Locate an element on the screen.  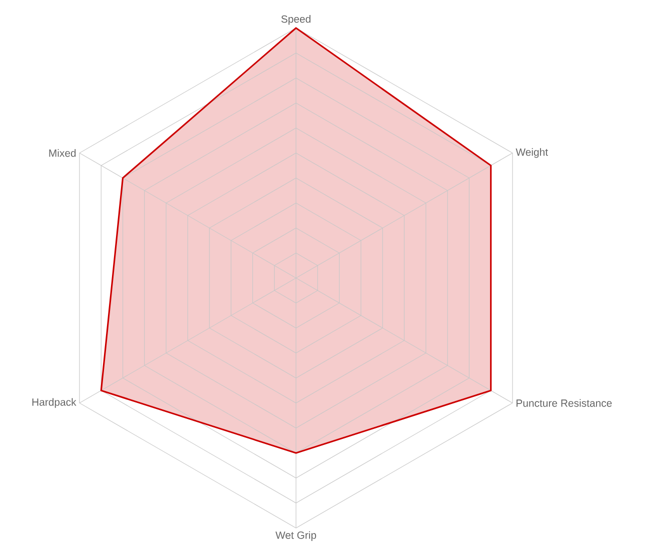
spoke-label: Hardpack is located at coordinates (54, 403).